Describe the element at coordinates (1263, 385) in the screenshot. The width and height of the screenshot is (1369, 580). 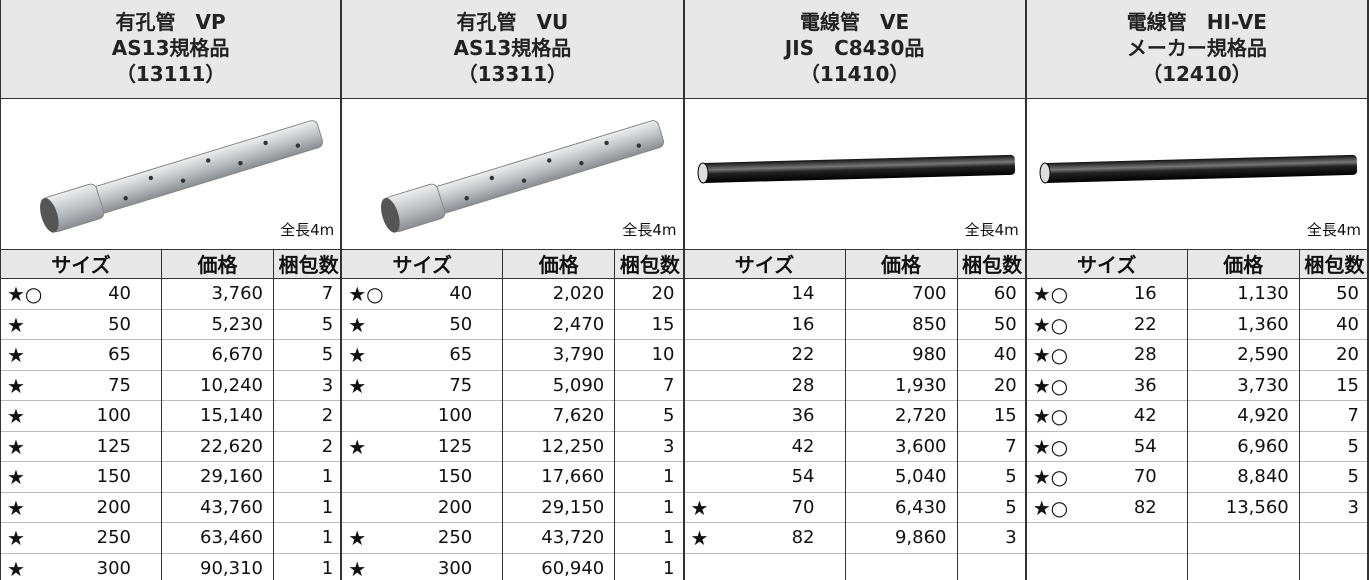
I see `price: 3,730` at that location.